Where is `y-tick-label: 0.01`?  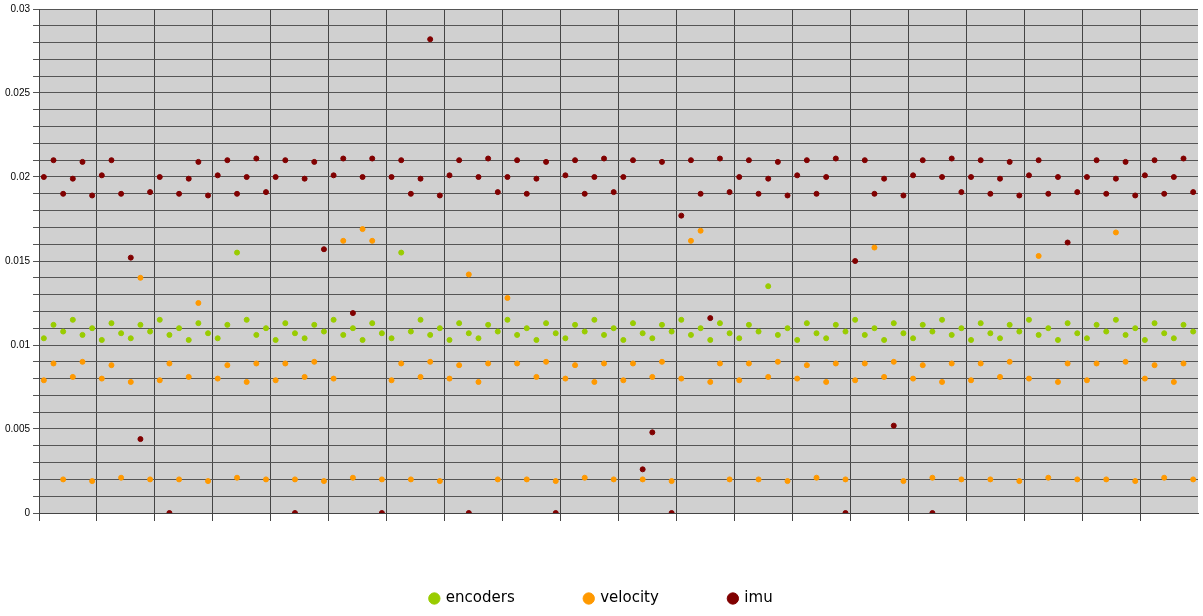
y-tick-label: 0.01 is located at coordinates (20, 344).